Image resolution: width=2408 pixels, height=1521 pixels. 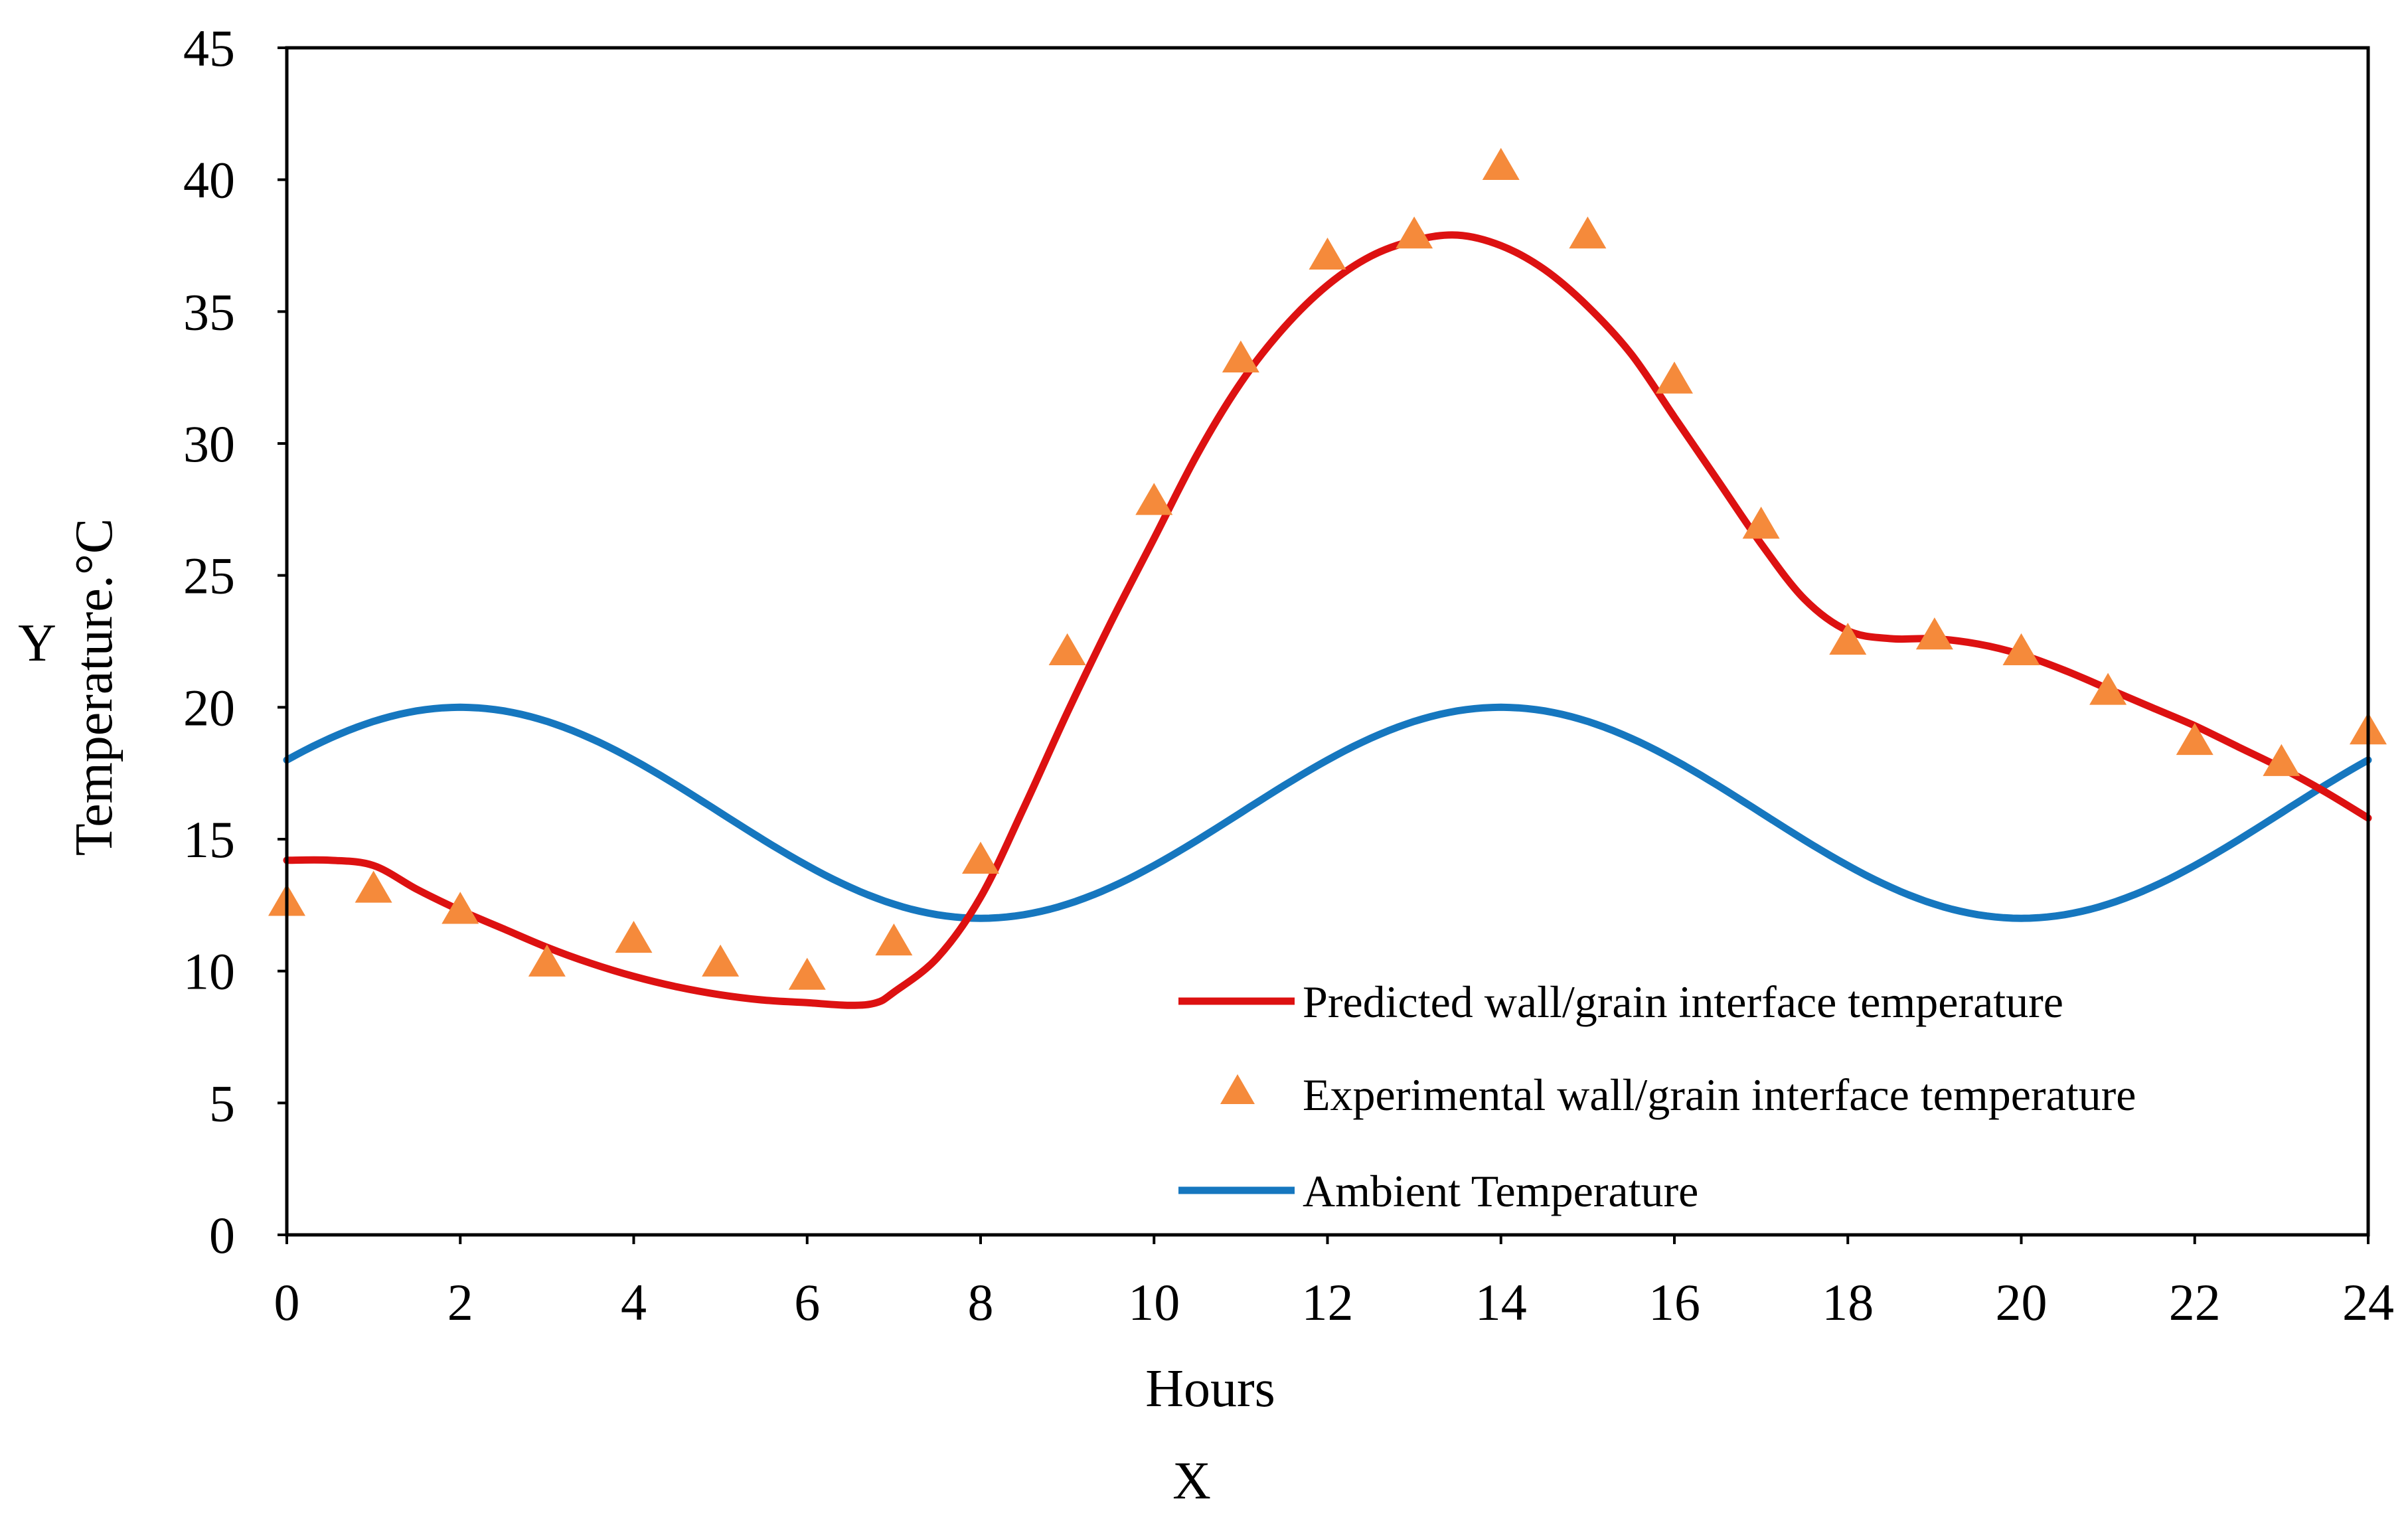 I want to click on x-tick-label: 14, so click(x=1501, y=1302).